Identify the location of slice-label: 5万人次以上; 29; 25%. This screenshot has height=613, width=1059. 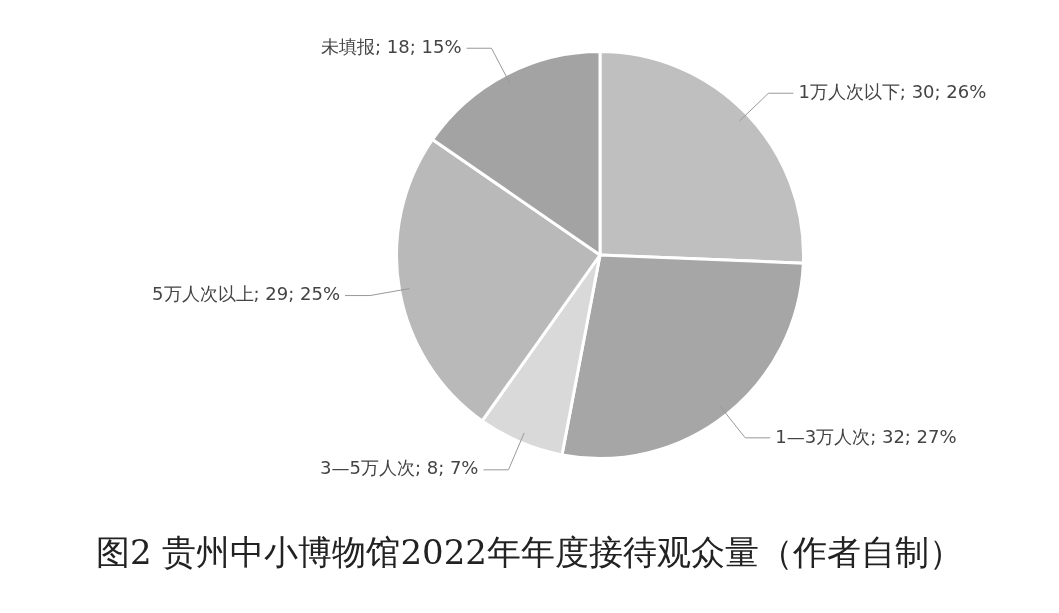
(246, 294).